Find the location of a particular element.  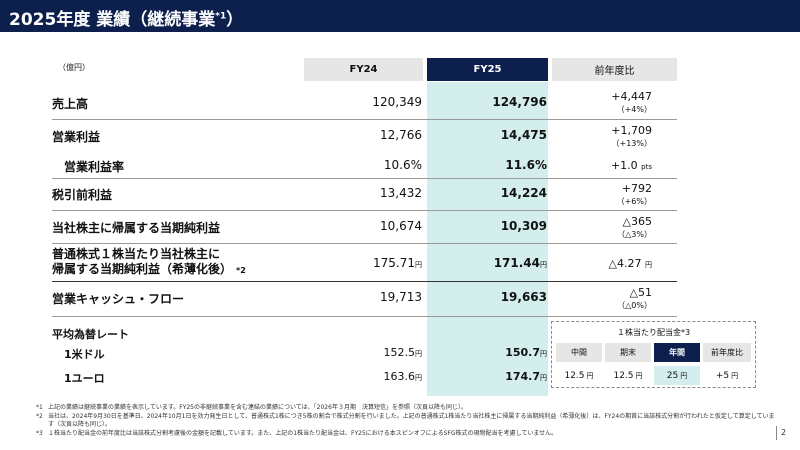

dividend-header-interim: 中間 is located at coordinates (579, 352).